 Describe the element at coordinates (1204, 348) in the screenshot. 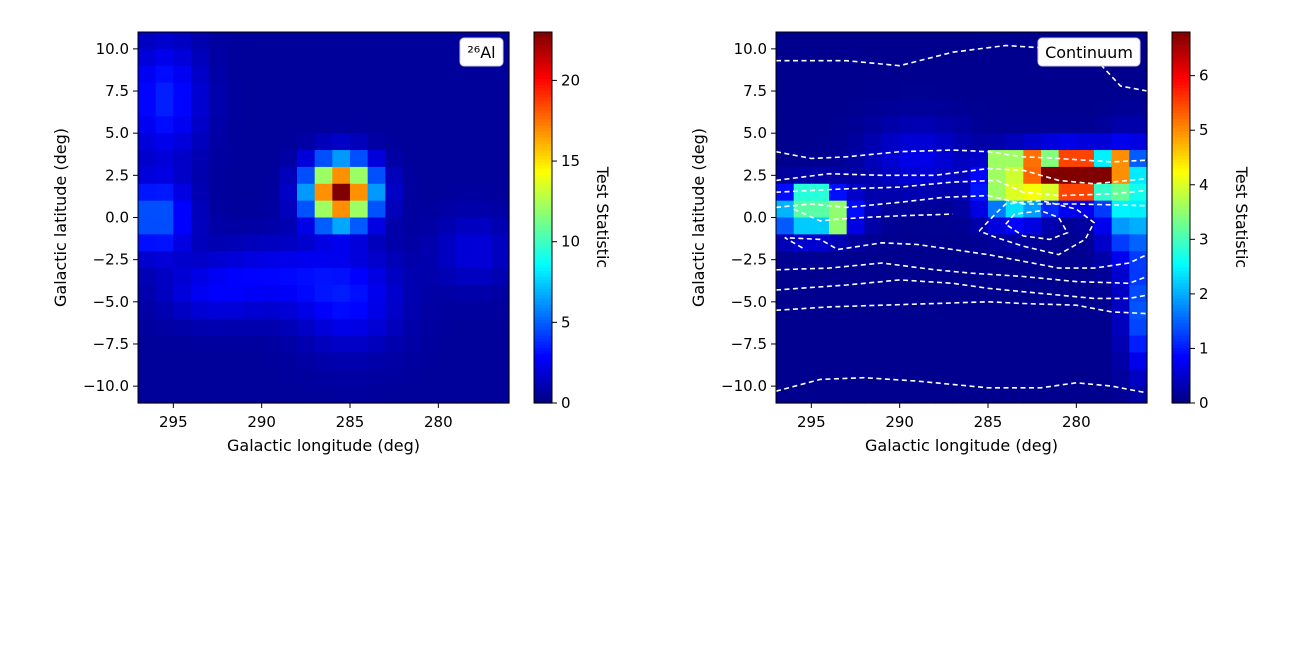

I see `colorbar-tick-label: 1` at that location.